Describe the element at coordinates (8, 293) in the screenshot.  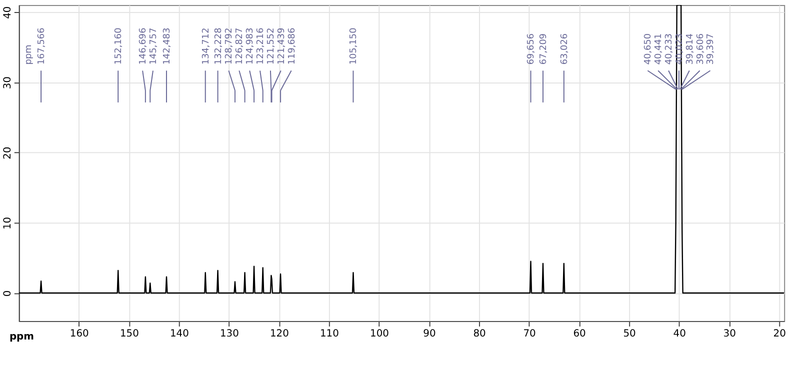
I see `y-tick-label: 0` at that location.